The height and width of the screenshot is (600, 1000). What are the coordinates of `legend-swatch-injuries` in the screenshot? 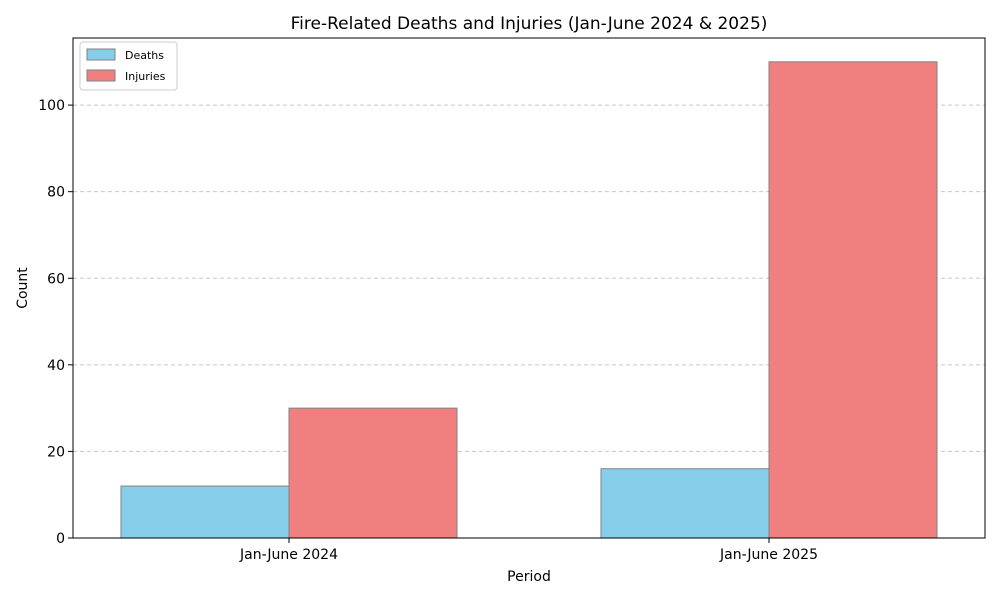 It's located at (101, 75).